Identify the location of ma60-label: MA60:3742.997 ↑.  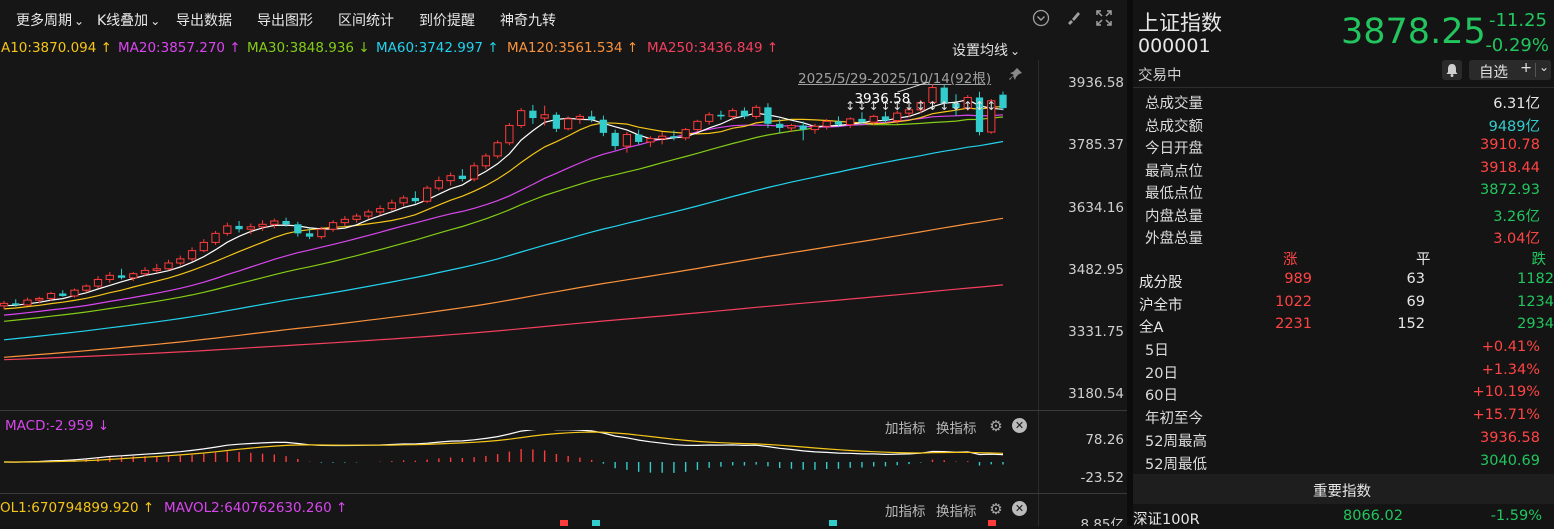
(437, 48).